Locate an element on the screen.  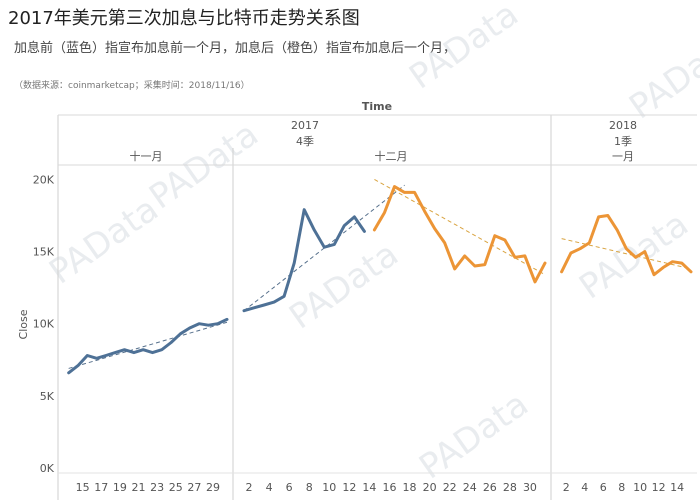
quarter-label: 4季 is located at coordinates (305, 141).